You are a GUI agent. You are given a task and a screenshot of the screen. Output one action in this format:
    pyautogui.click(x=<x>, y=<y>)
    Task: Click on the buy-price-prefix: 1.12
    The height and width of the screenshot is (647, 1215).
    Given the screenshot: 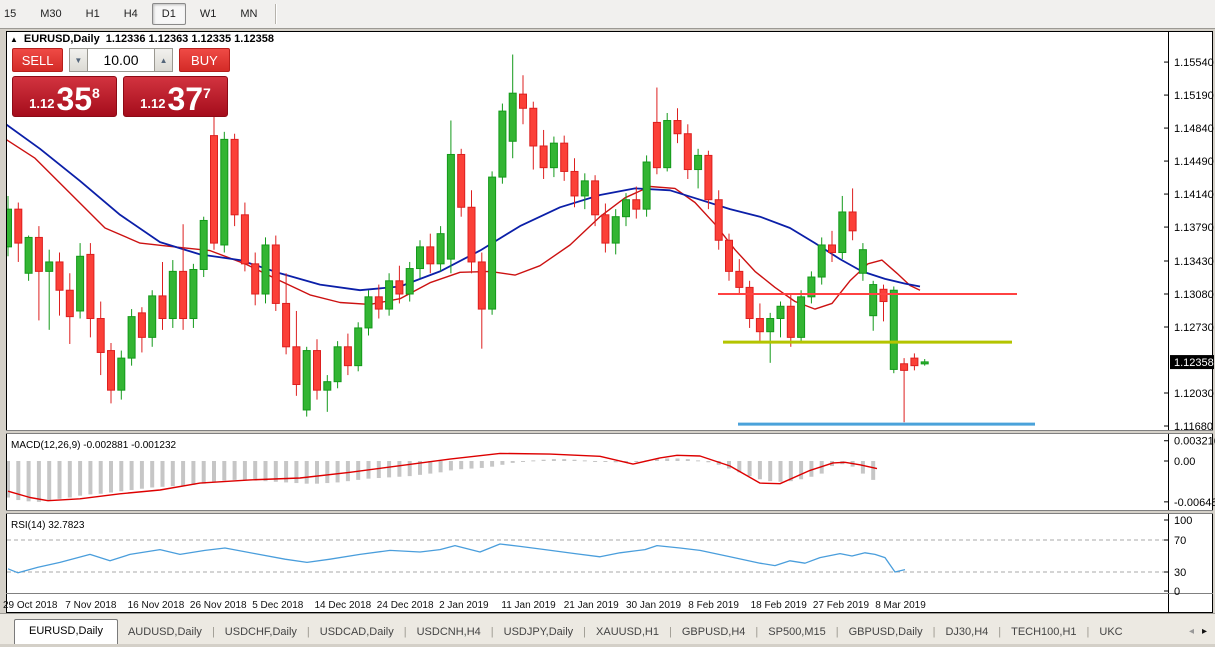 What is the action you would take?
    pyautogui.click(x=153, y=103)
    